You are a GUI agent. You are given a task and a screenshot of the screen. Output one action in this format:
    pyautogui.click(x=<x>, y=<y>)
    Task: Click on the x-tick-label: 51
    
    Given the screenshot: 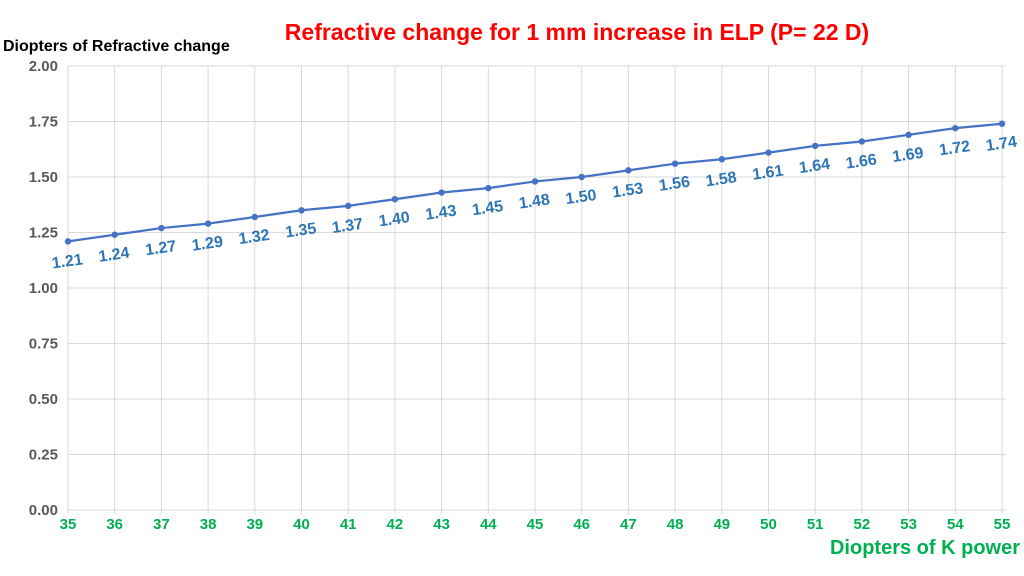 What is the action you would take?
    pyautogui.click(x=815, y=524)
    